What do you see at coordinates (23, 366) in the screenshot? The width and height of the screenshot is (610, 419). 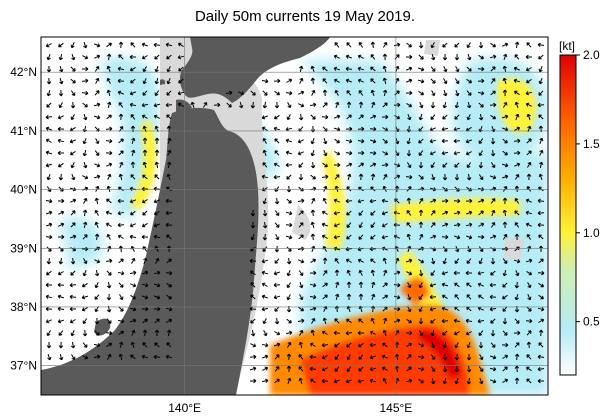 I see `latitude-tick-label: 37°N` at bounding box center [23, 366].